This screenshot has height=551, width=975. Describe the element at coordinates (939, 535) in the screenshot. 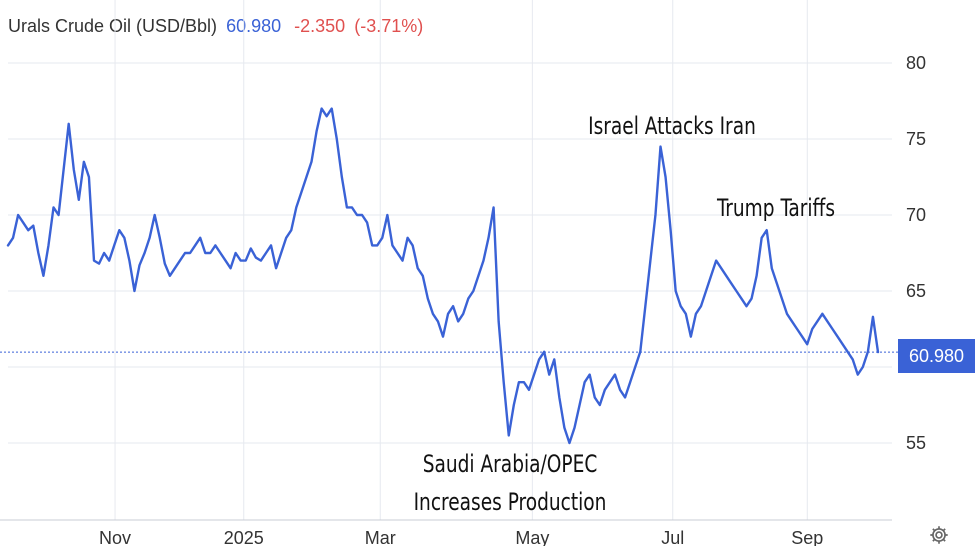

I see `gear-icon` at that location.